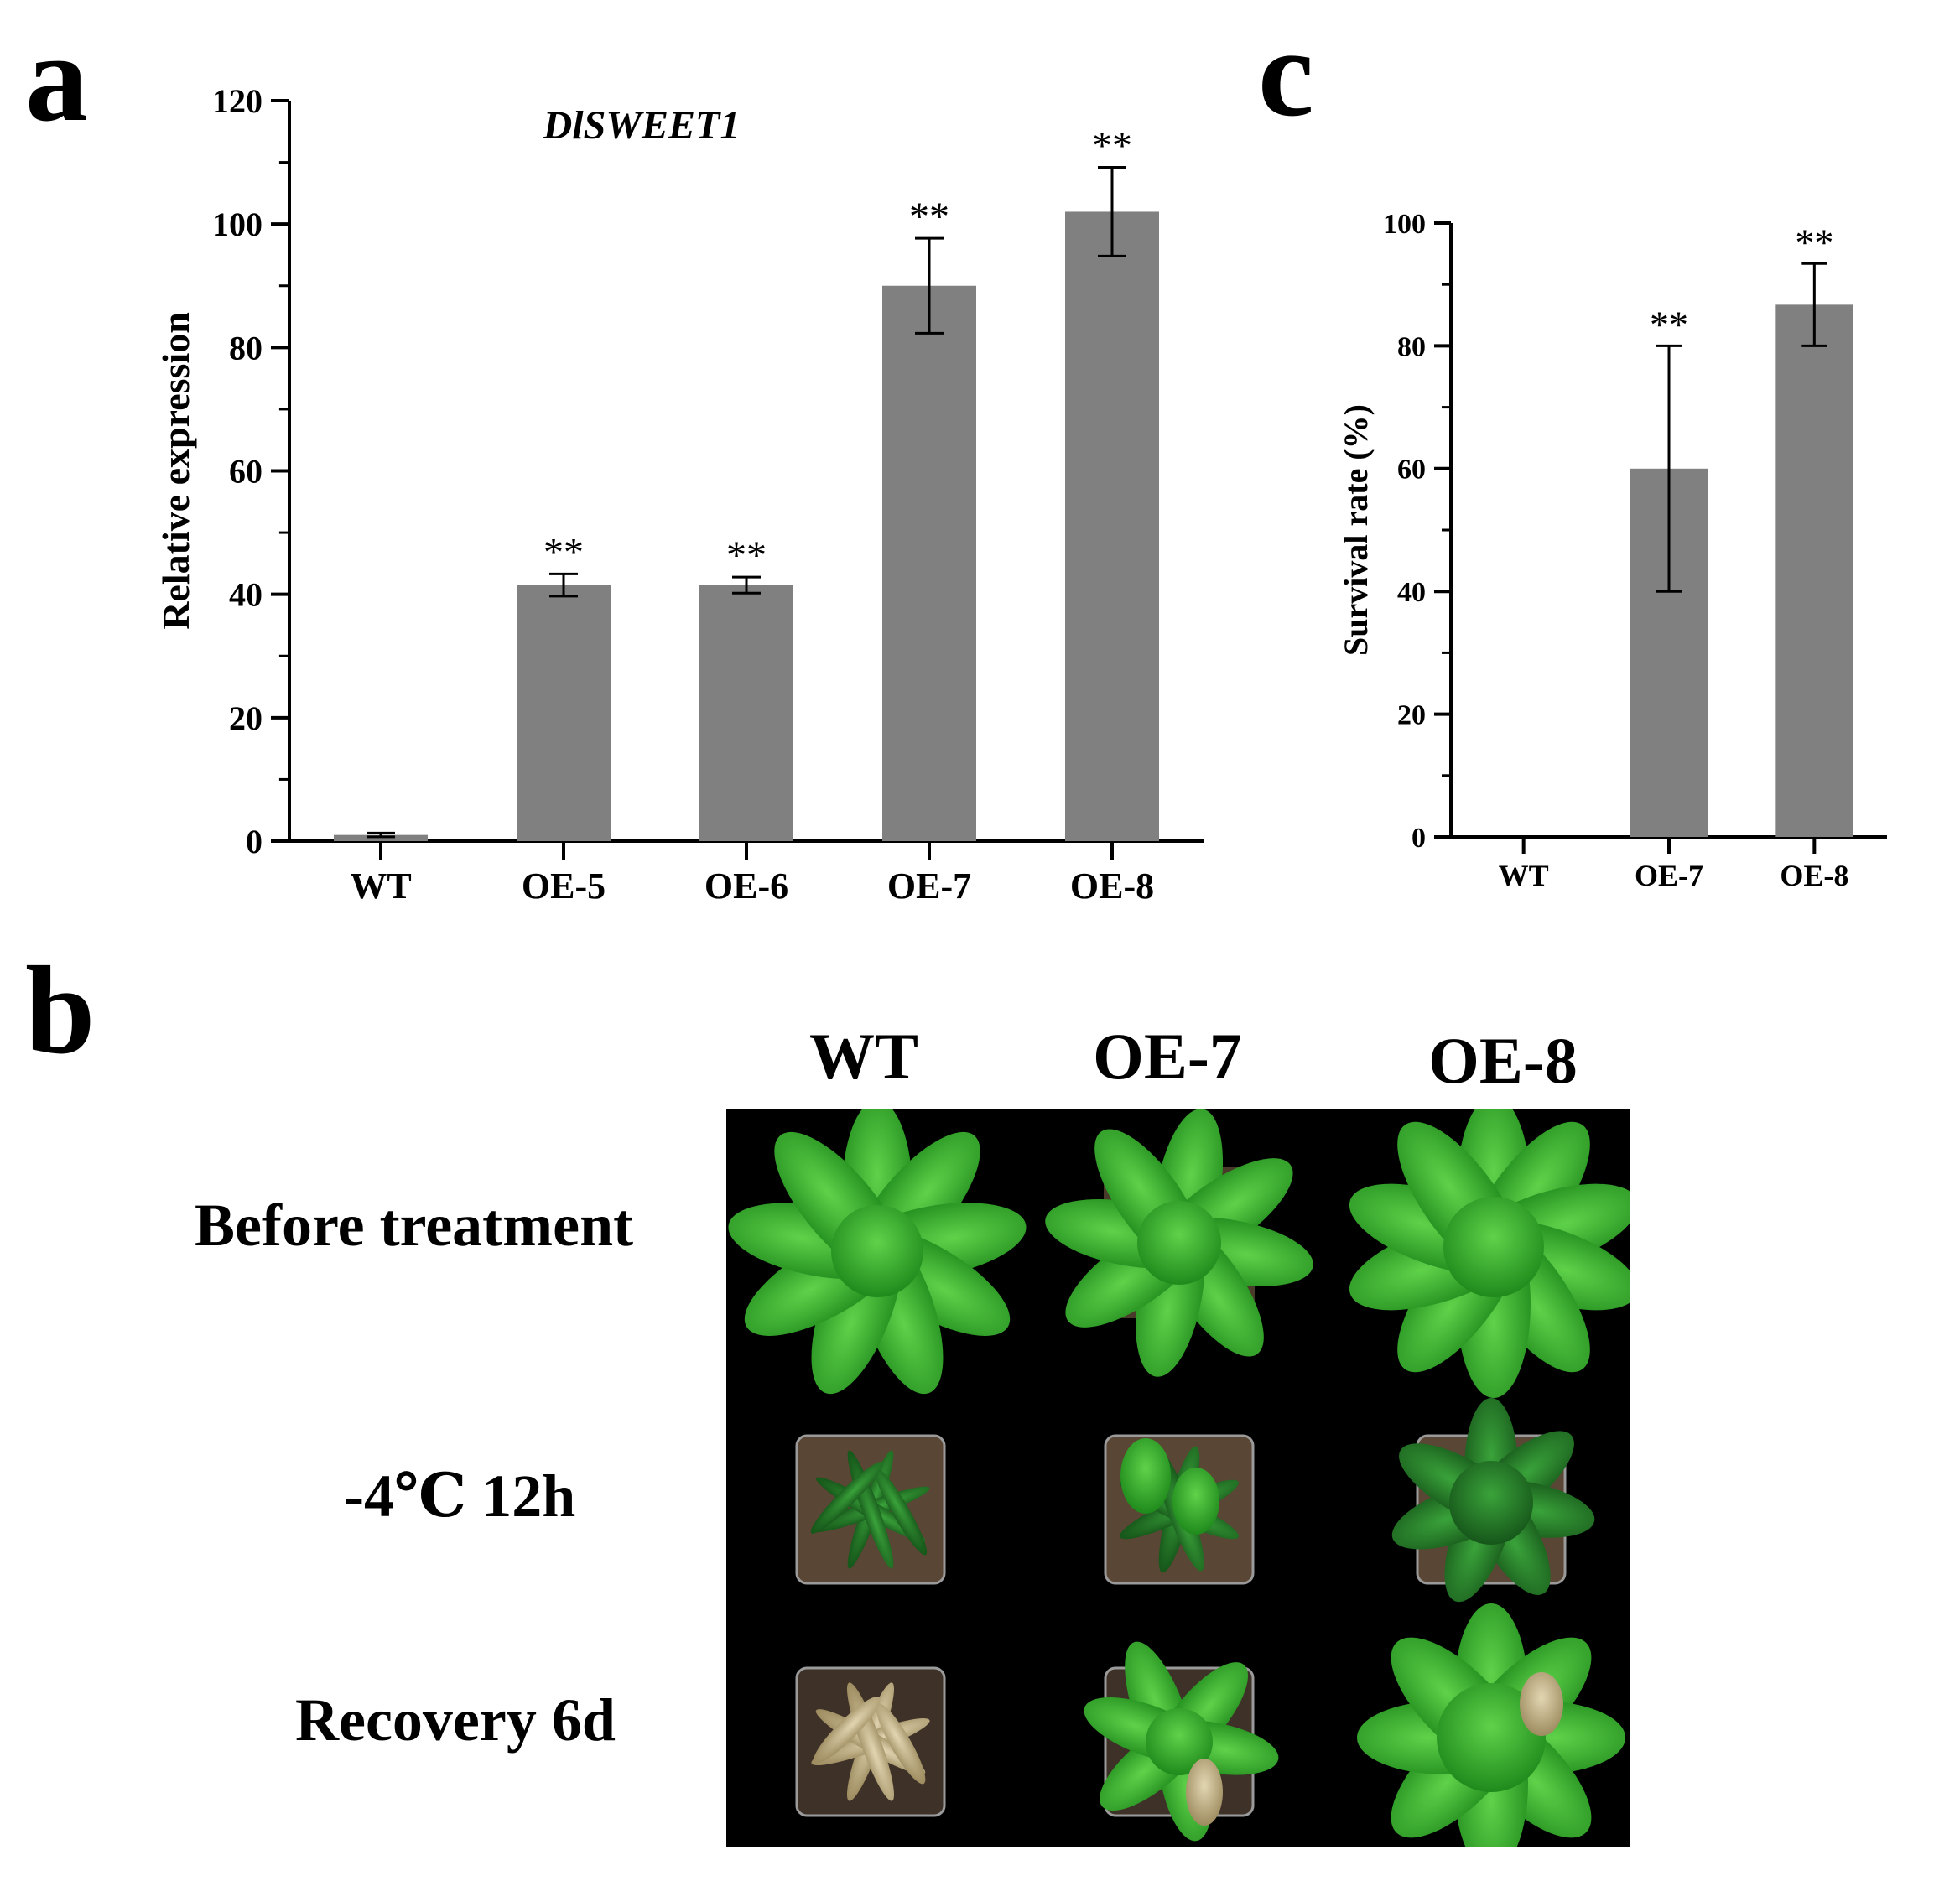 This screenshot has height=1881, width=1960. Describe the element at coordinates (1356, 530) in the screenshot. I see `y-axis-label: Survival rate (%)` at that location.